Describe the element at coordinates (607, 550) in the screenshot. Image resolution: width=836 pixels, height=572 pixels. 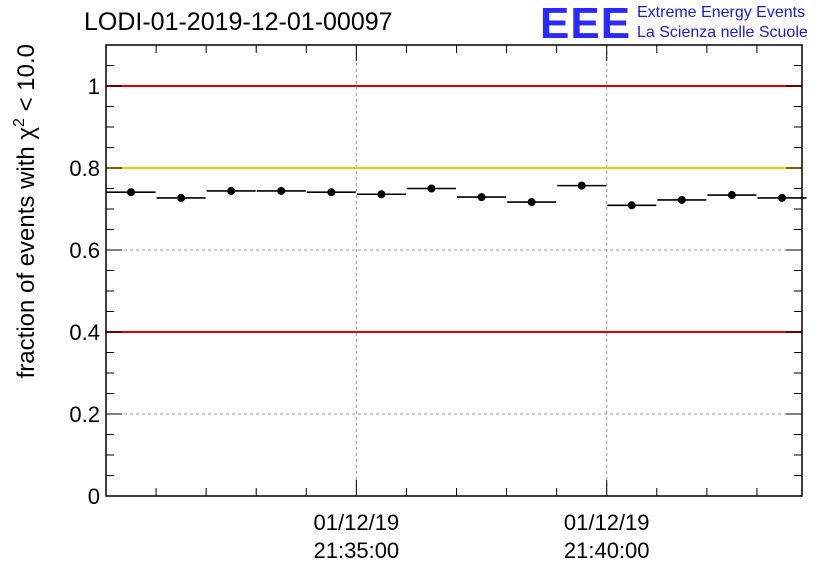
I see `x-tick-label-time: 21:40:00` at that location.